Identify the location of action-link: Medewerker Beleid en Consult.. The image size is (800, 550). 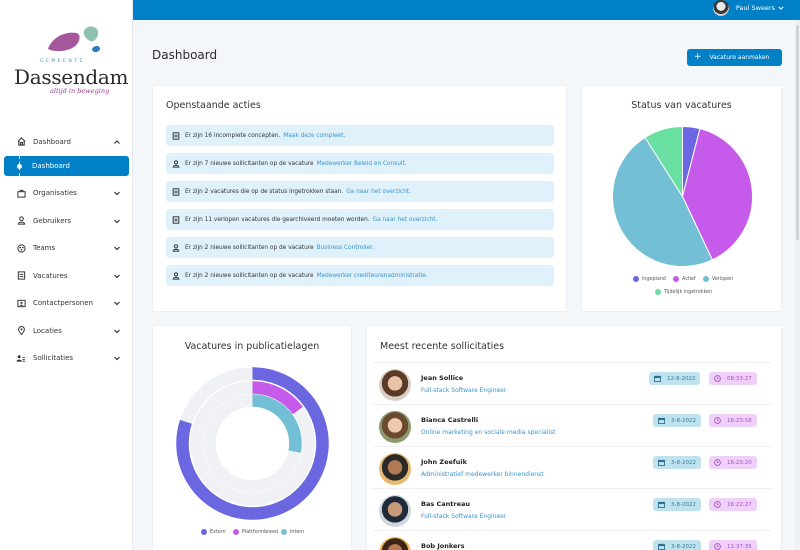
(361, 163).